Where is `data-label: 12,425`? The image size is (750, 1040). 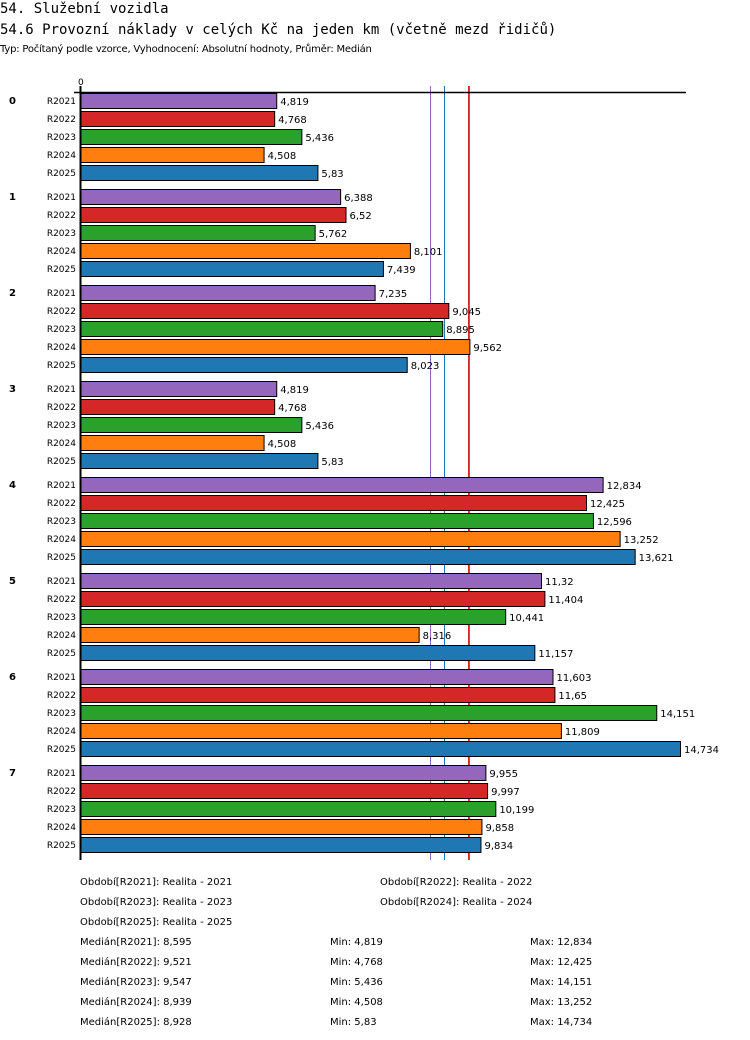
data-label: 12,425 is located at coordinates (607, 504).